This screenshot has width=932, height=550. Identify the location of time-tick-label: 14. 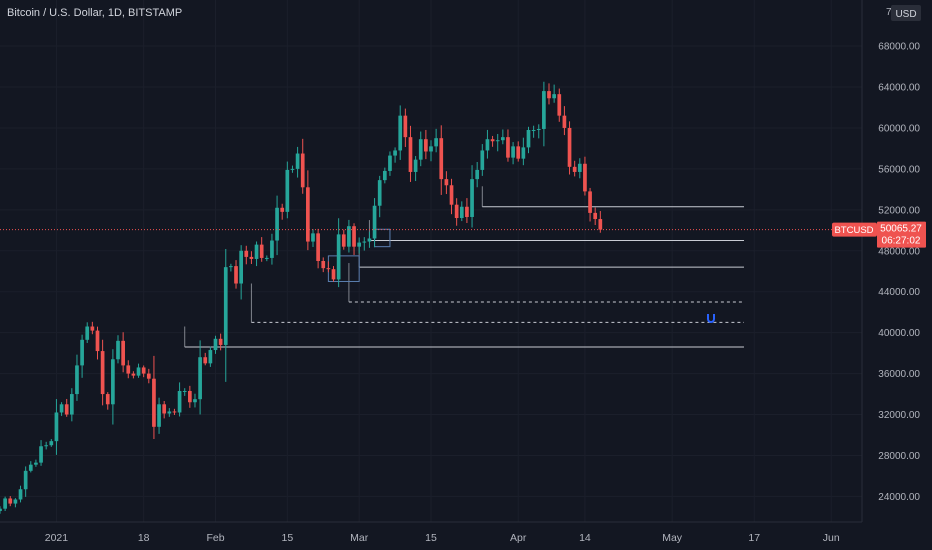
(585, 538).